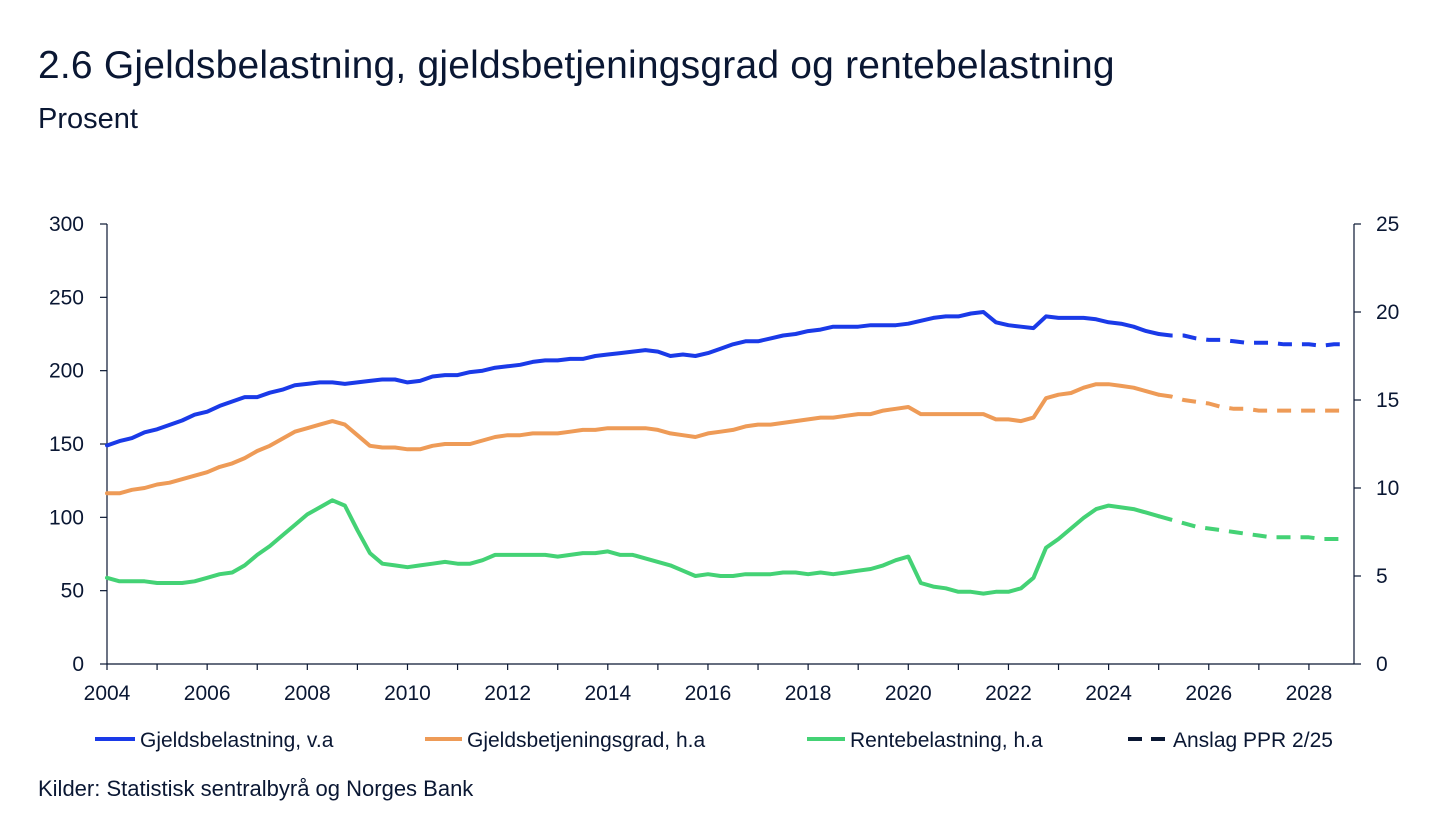 The width and height of the screenshot is (1445, 828). What do you see at coordinates (1253, 740) in the screenshot?
I see `legend-label-forecast: Anslag PPR 2/25` at bounding box center [1253, 740].